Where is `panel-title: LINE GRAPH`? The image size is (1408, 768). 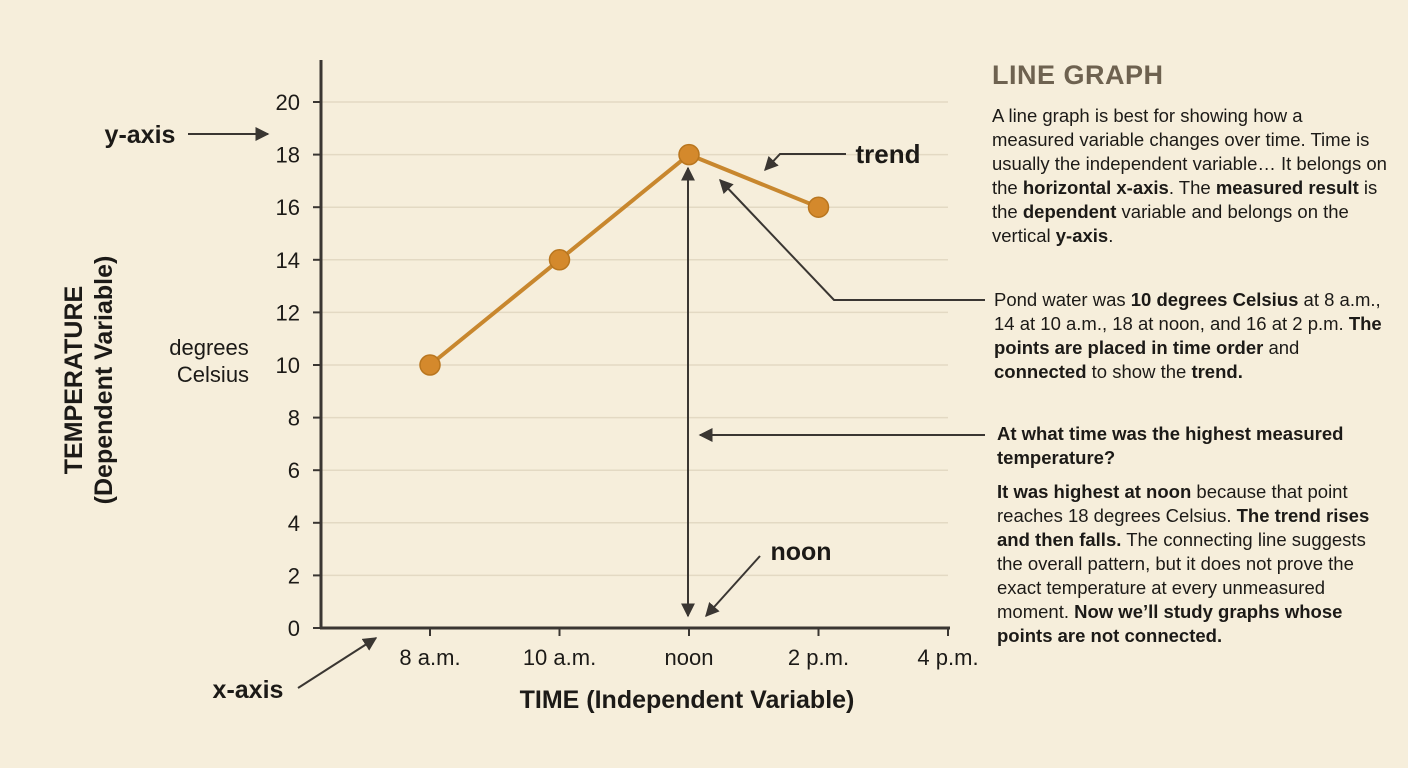 panel-title: LINE GRAPH is located at coordinates (1078, 75).